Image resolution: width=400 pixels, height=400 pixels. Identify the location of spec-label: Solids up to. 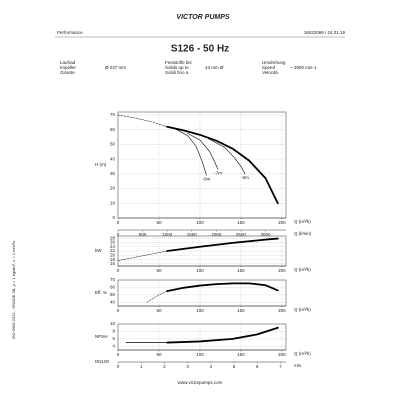
(177, 67).